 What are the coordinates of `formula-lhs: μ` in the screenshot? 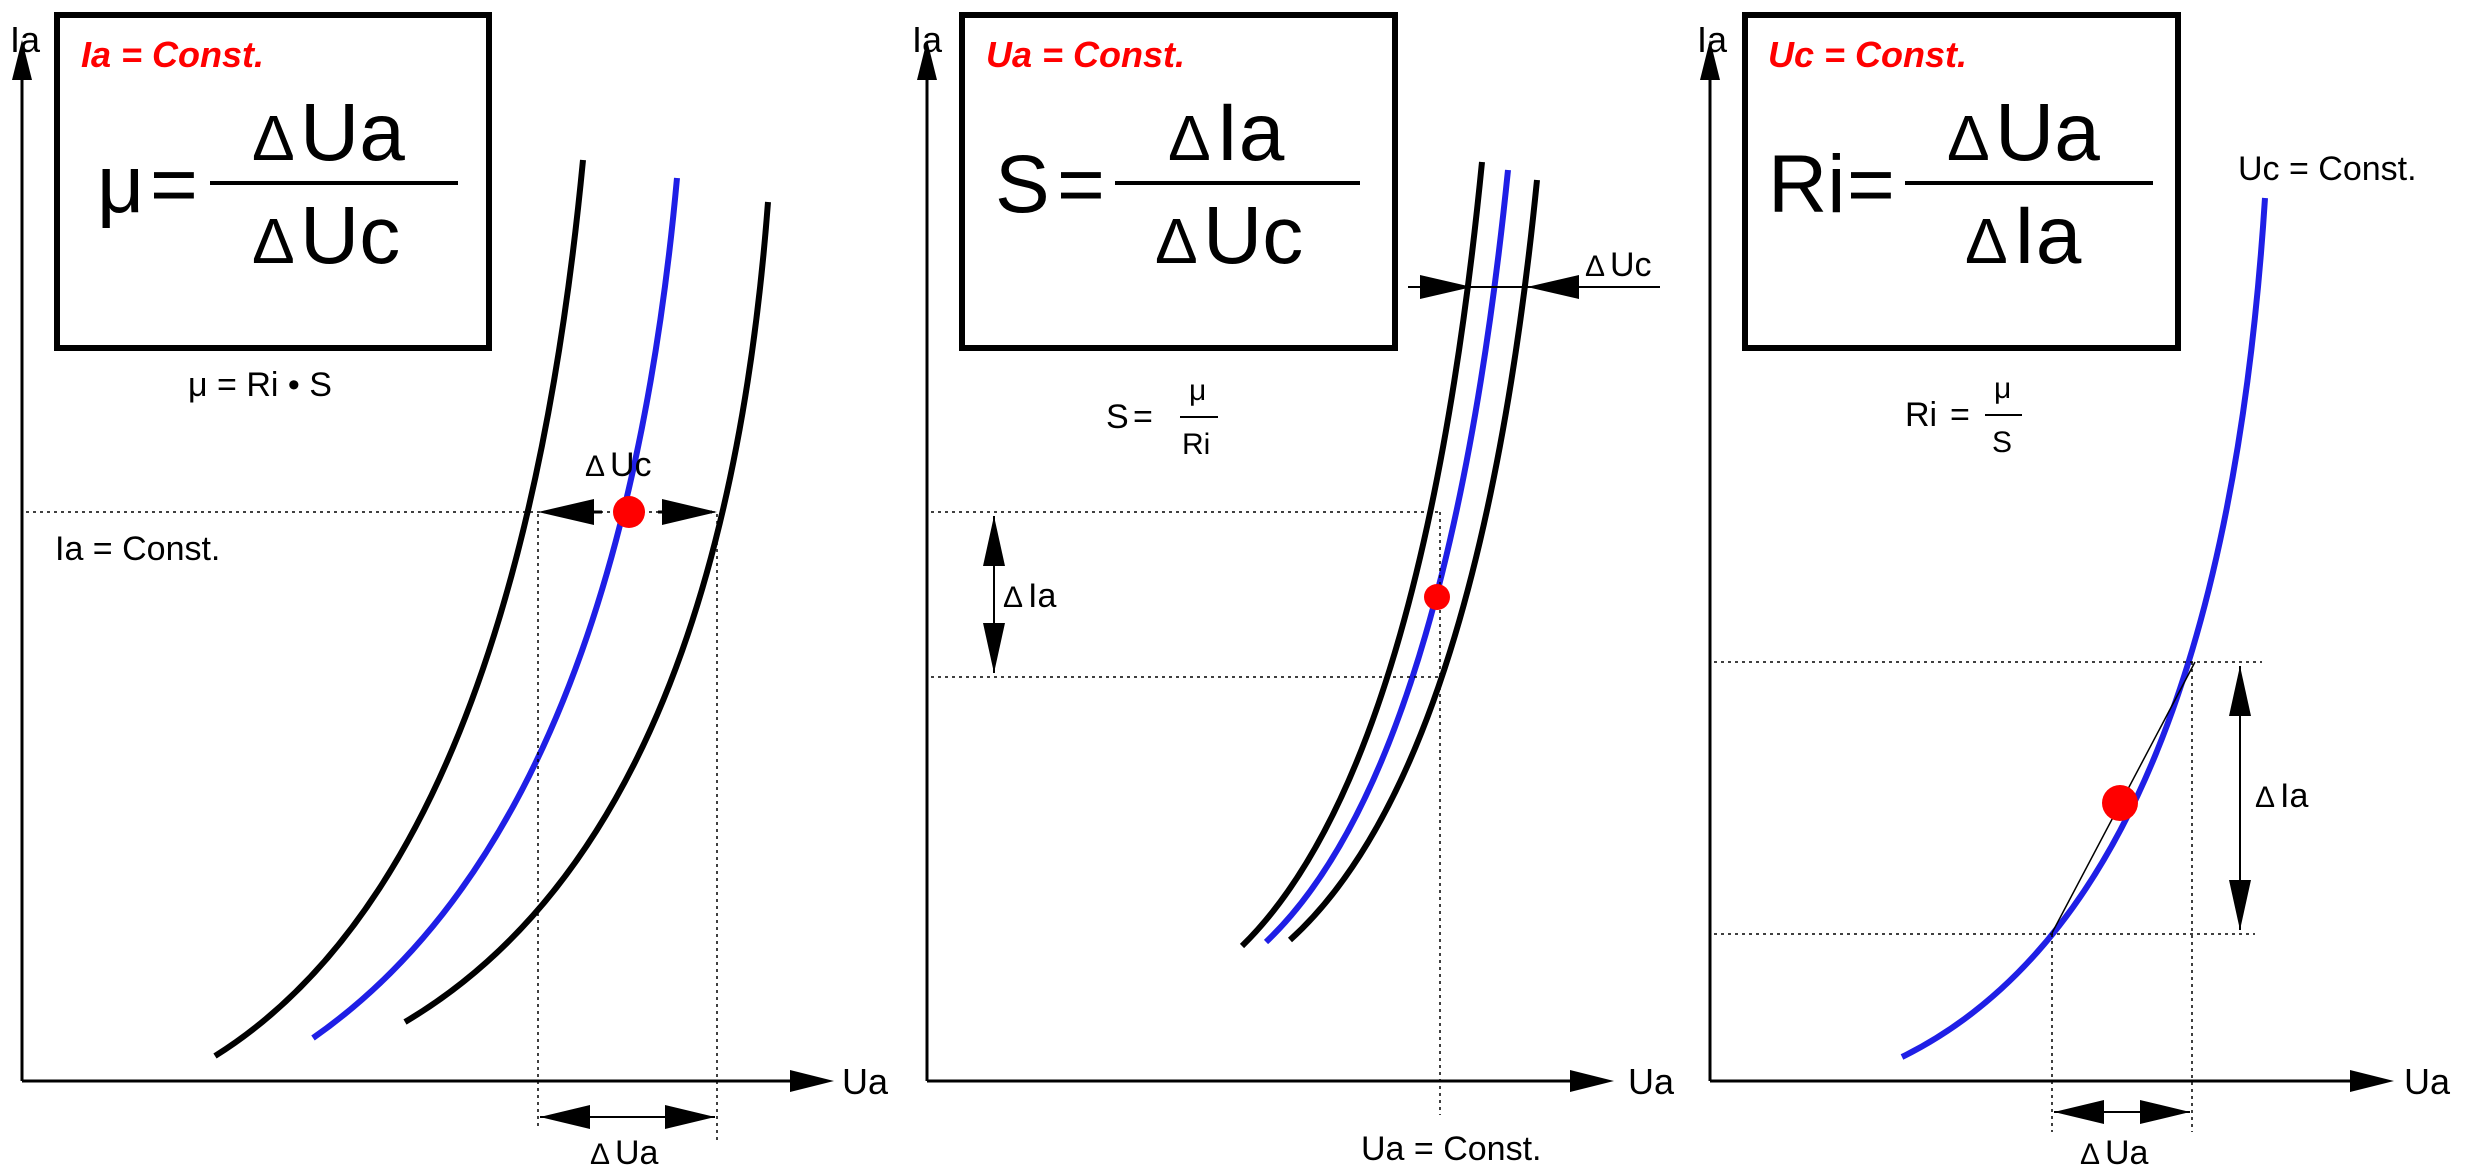 It's located at (120, 184).